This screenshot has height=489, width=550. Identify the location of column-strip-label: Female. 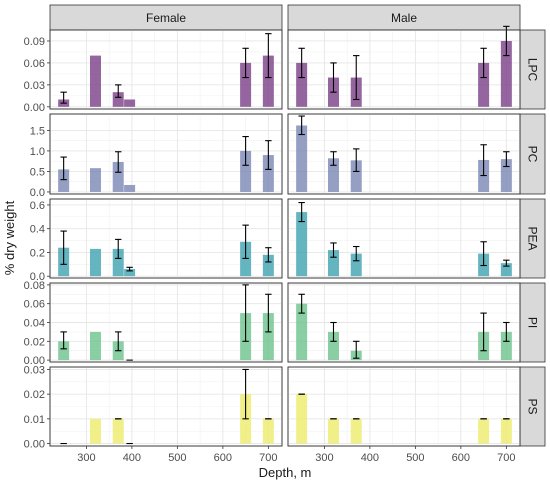
(166, 18).